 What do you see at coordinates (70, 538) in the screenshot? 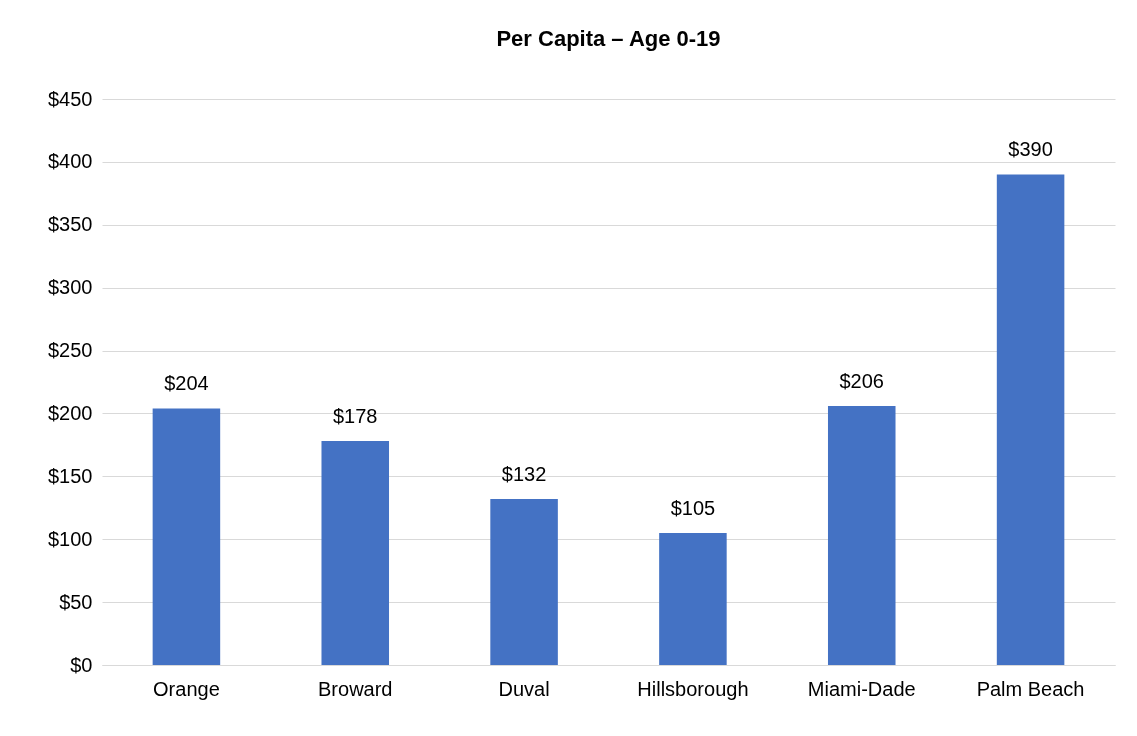
I see `y-tick-label: $100` at bounding box center [70, 538].